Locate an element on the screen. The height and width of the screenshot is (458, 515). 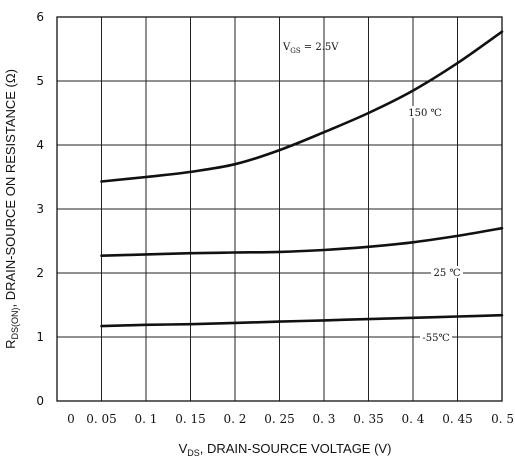
y-tick-label: 0 is located at coordinates (40, 401).